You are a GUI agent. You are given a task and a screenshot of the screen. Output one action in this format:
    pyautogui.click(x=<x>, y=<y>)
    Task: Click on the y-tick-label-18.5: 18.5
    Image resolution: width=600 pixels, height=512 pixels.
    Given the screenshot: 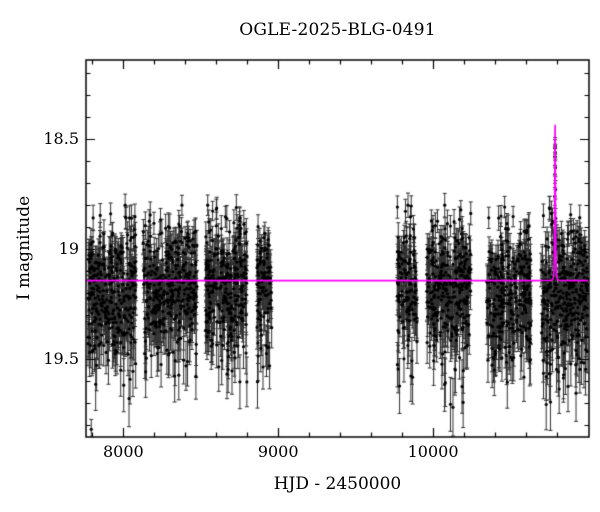 What is the action you would take?
    pyautogui.click(x=61, y=139)
    